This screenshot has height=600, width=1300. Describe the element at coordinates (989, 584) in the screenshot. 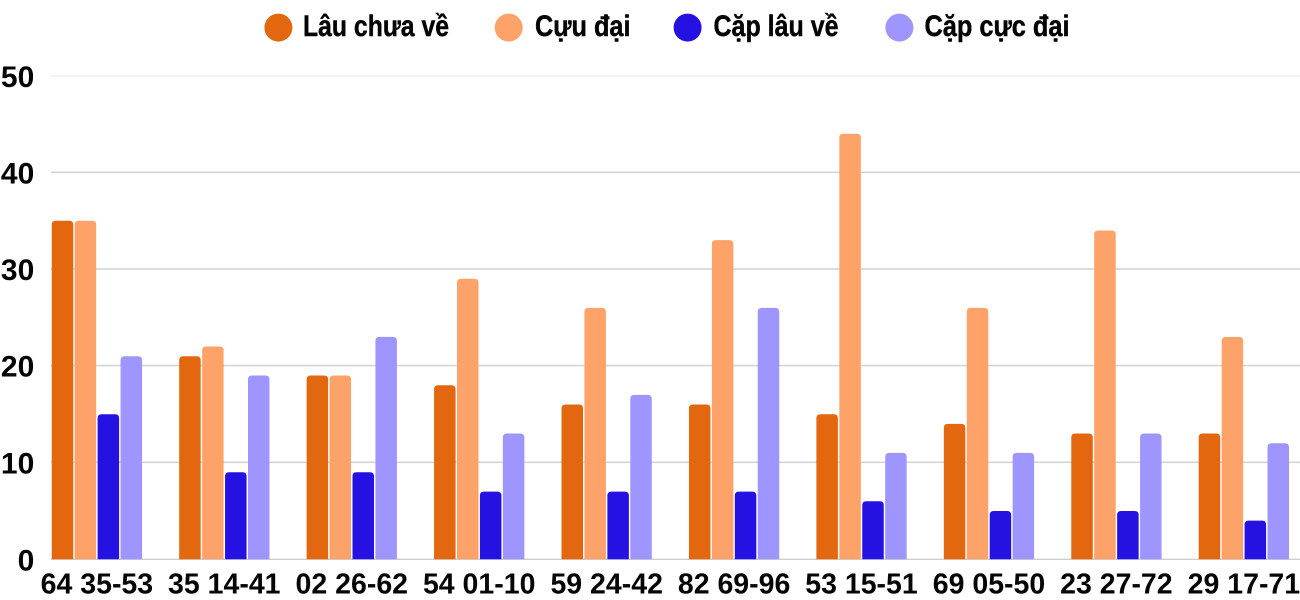

I see `svg-text: 69 05-50` at that location.